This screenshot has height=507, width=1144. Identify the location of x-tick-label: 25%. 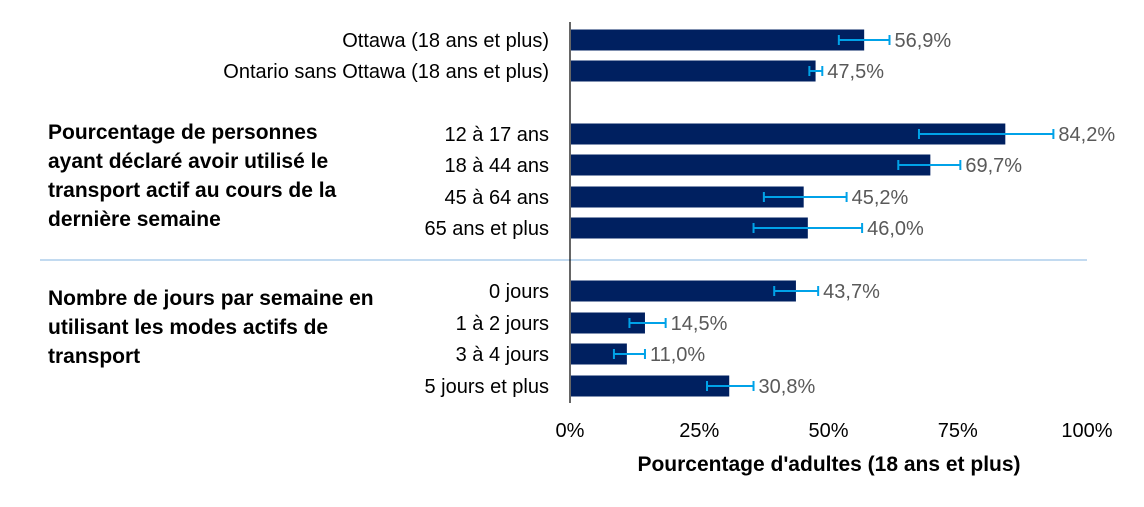
(699, 431).